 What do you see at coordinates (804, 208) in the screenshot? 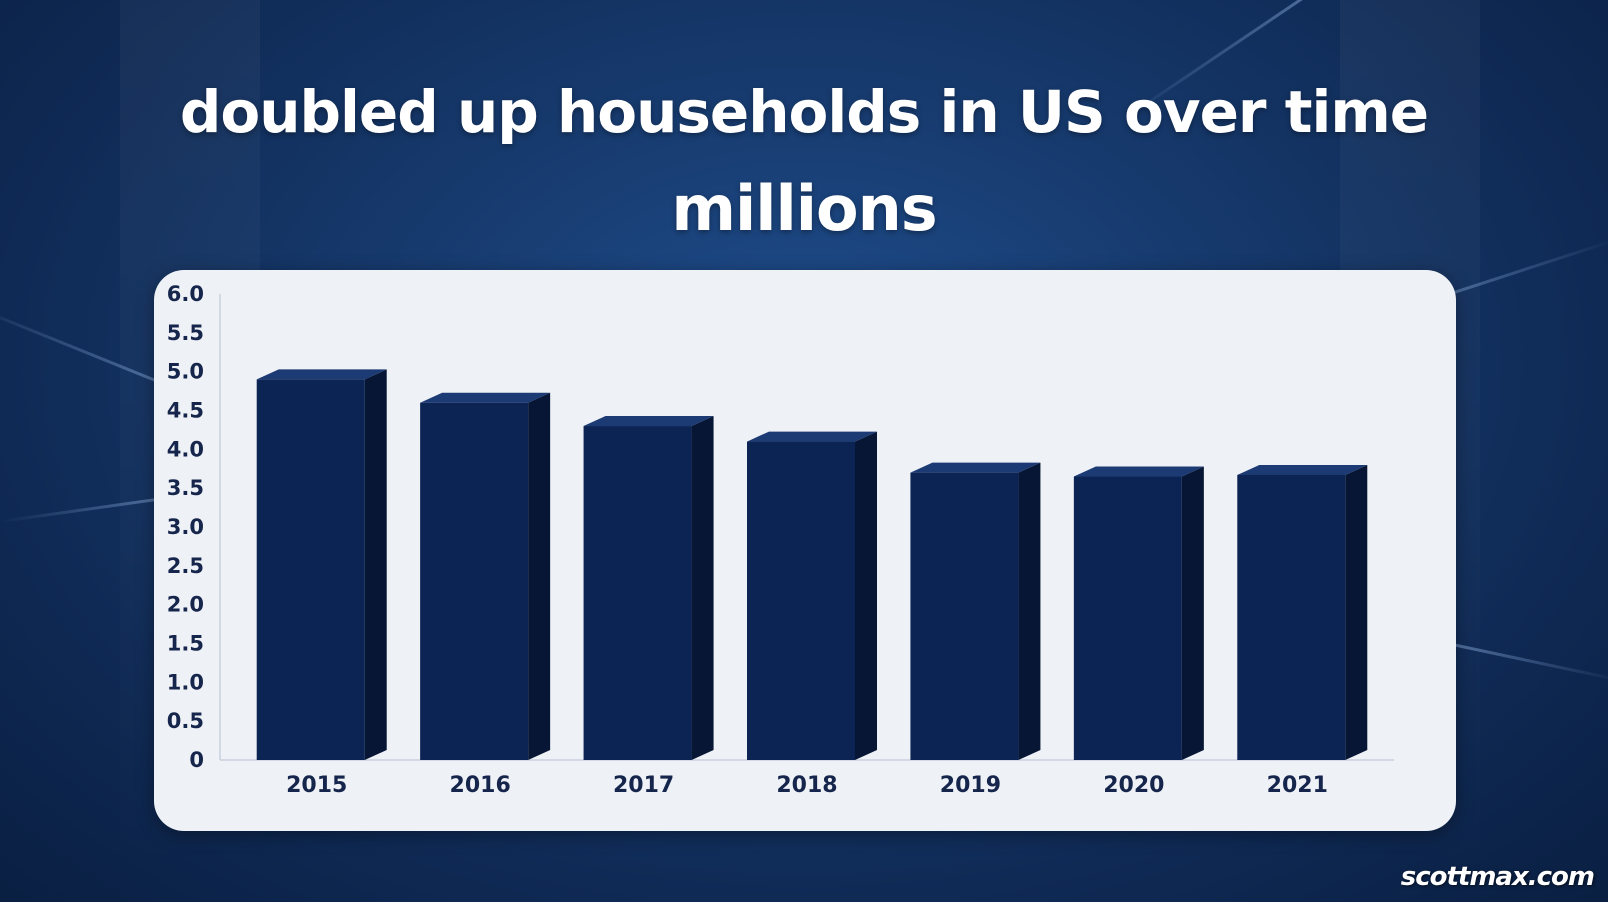
I see `chart-subtitle: millions` at bounding box center [804, 208].